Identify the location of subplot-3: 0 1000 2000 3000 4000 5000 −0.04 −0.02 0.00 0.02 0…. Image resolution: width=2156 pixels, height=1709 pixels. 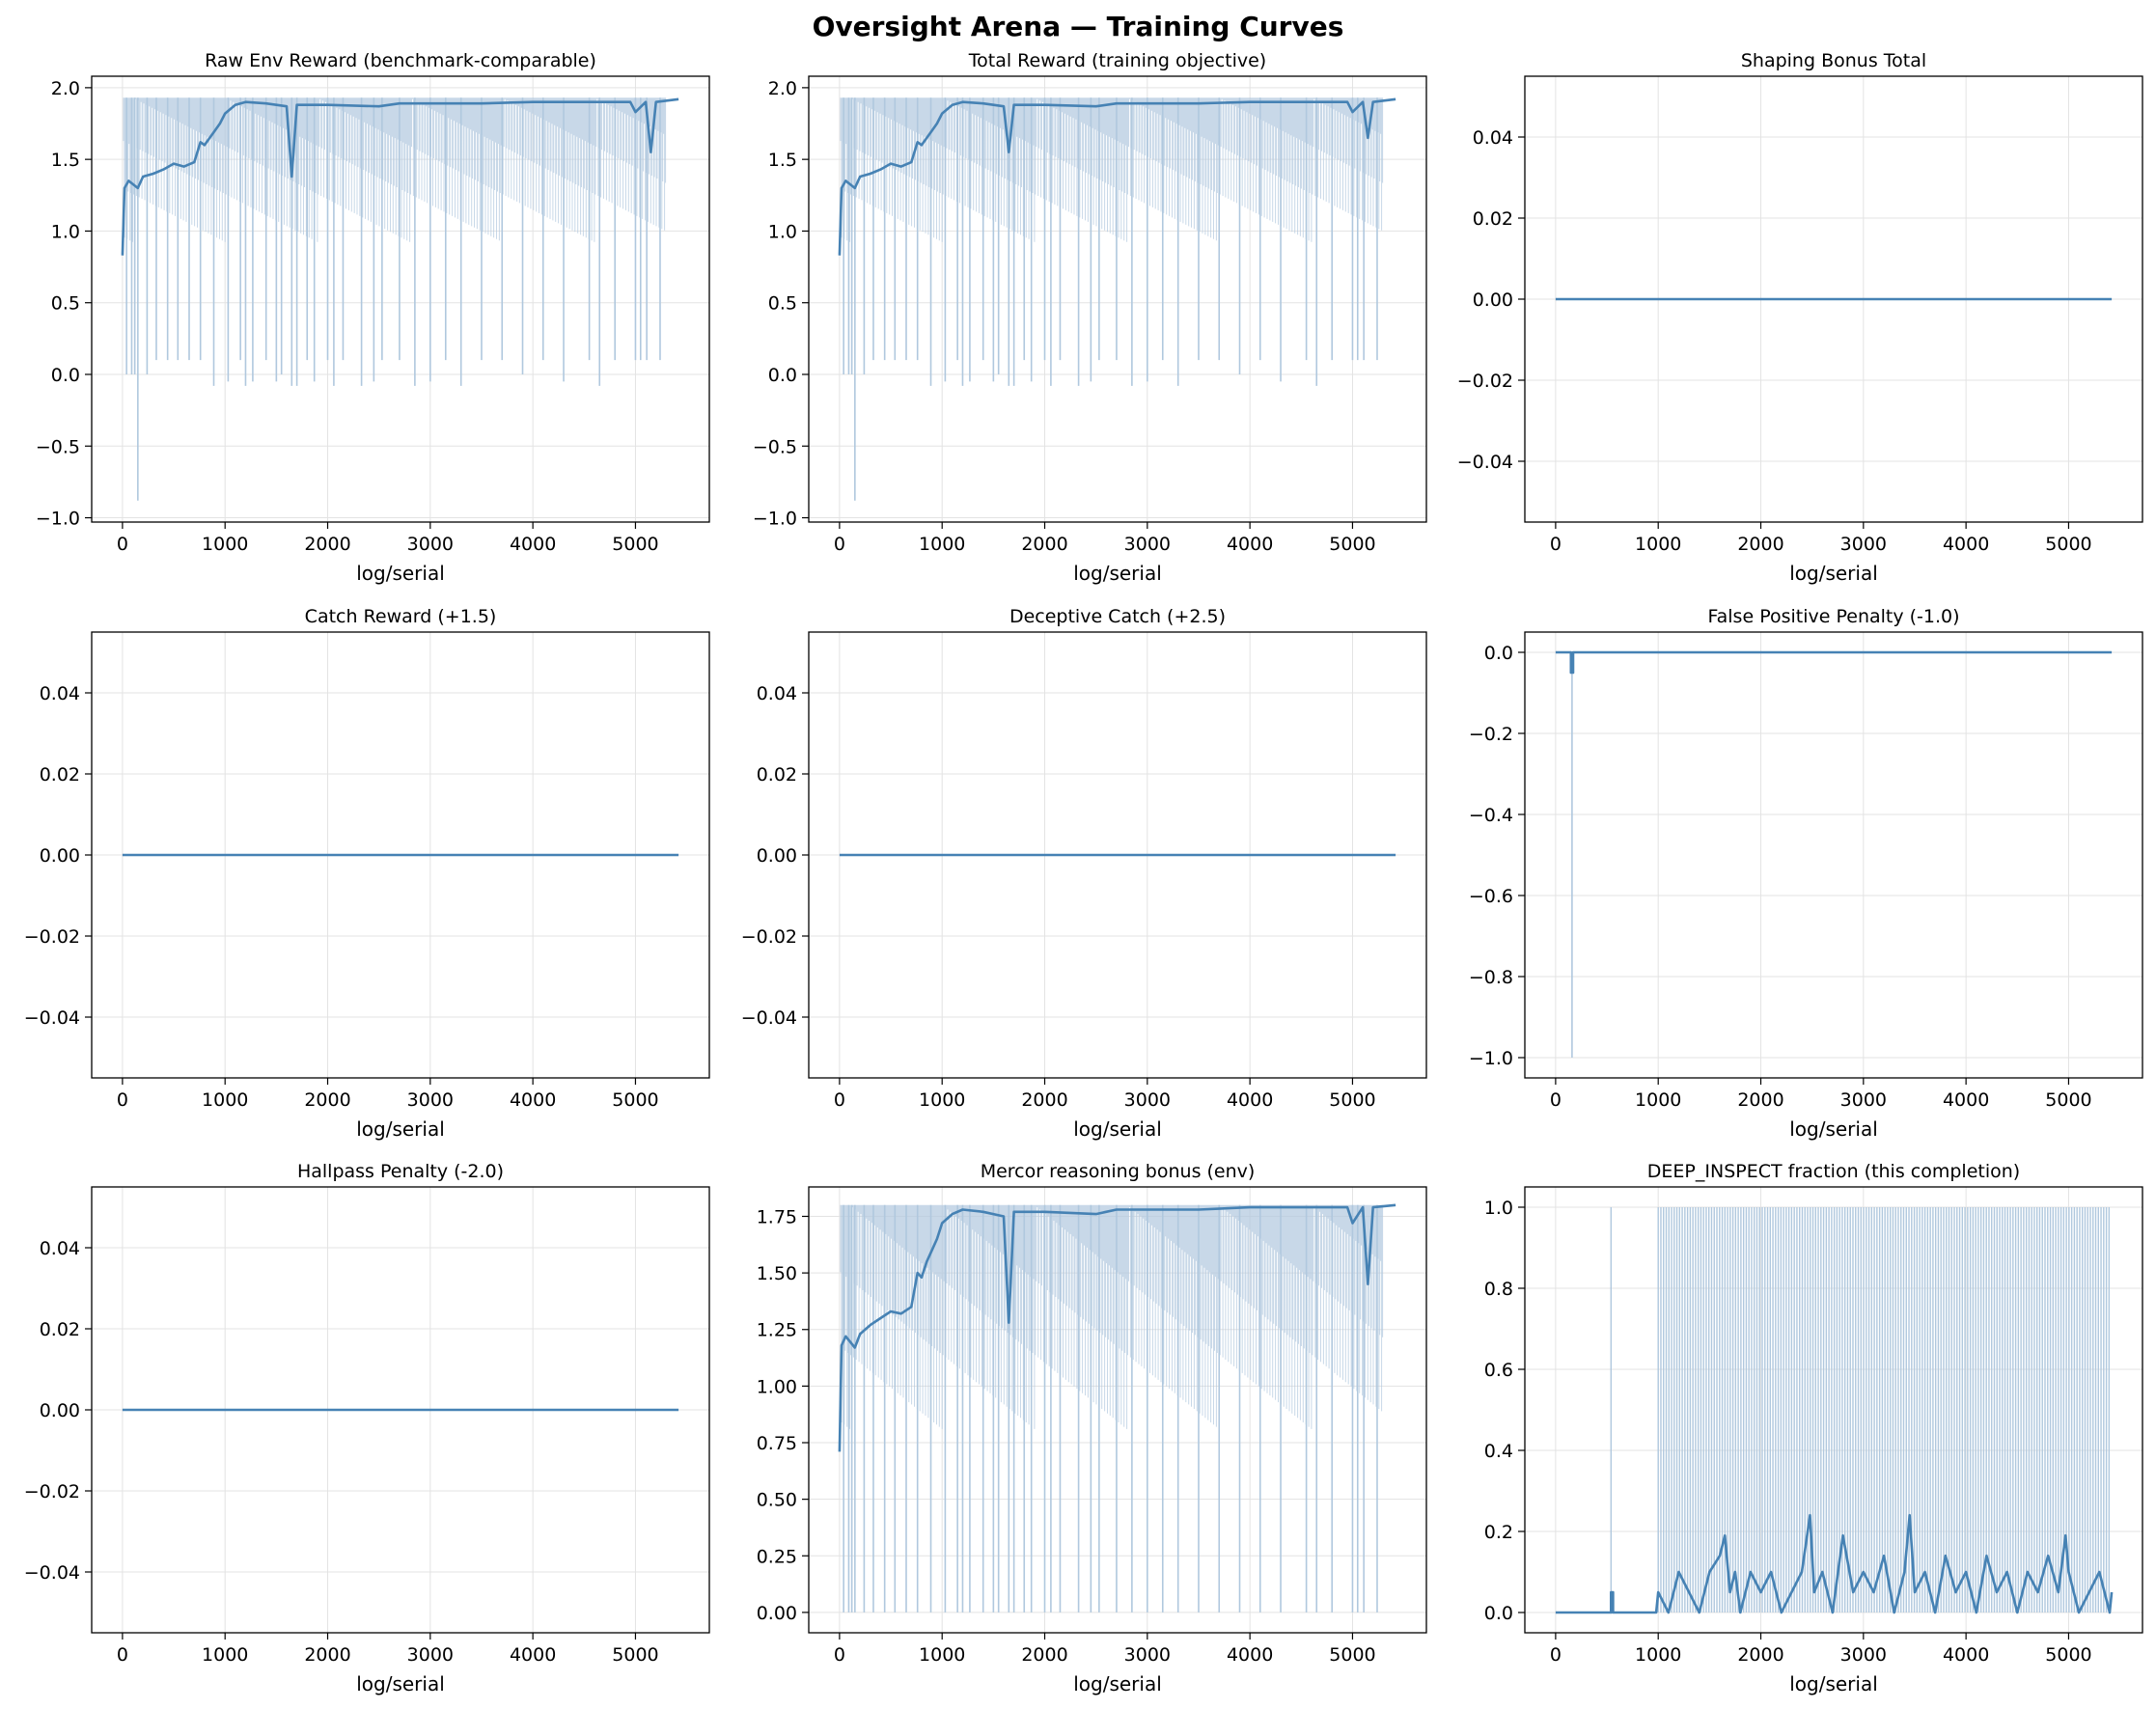
(1800, 317).